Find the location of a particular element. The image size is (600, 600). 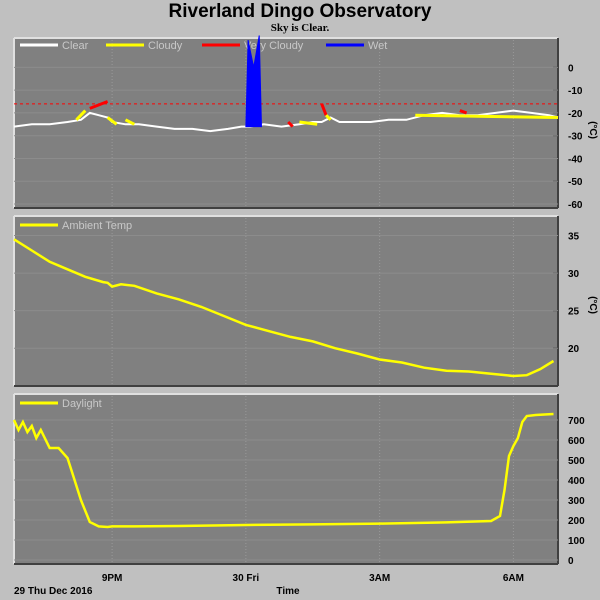

y-tick-label: -50 is located at coordinates (575, 182).